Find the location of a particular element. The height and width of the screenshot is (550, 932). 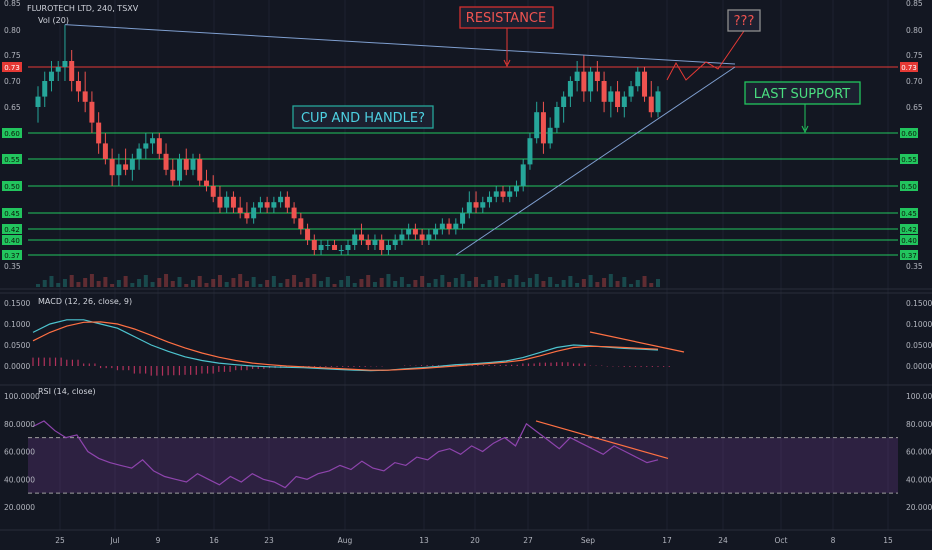

rsi-header: RSI (14, close) is located at coordinates (67, 391).